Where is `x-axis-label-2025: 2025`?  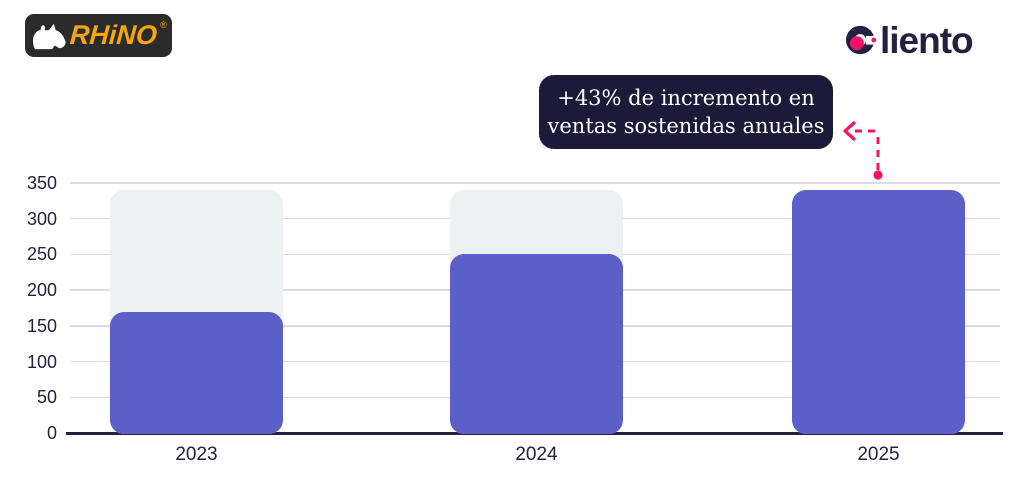
x-axis-label-2025: 2025 is located at coordinates (878, 454).